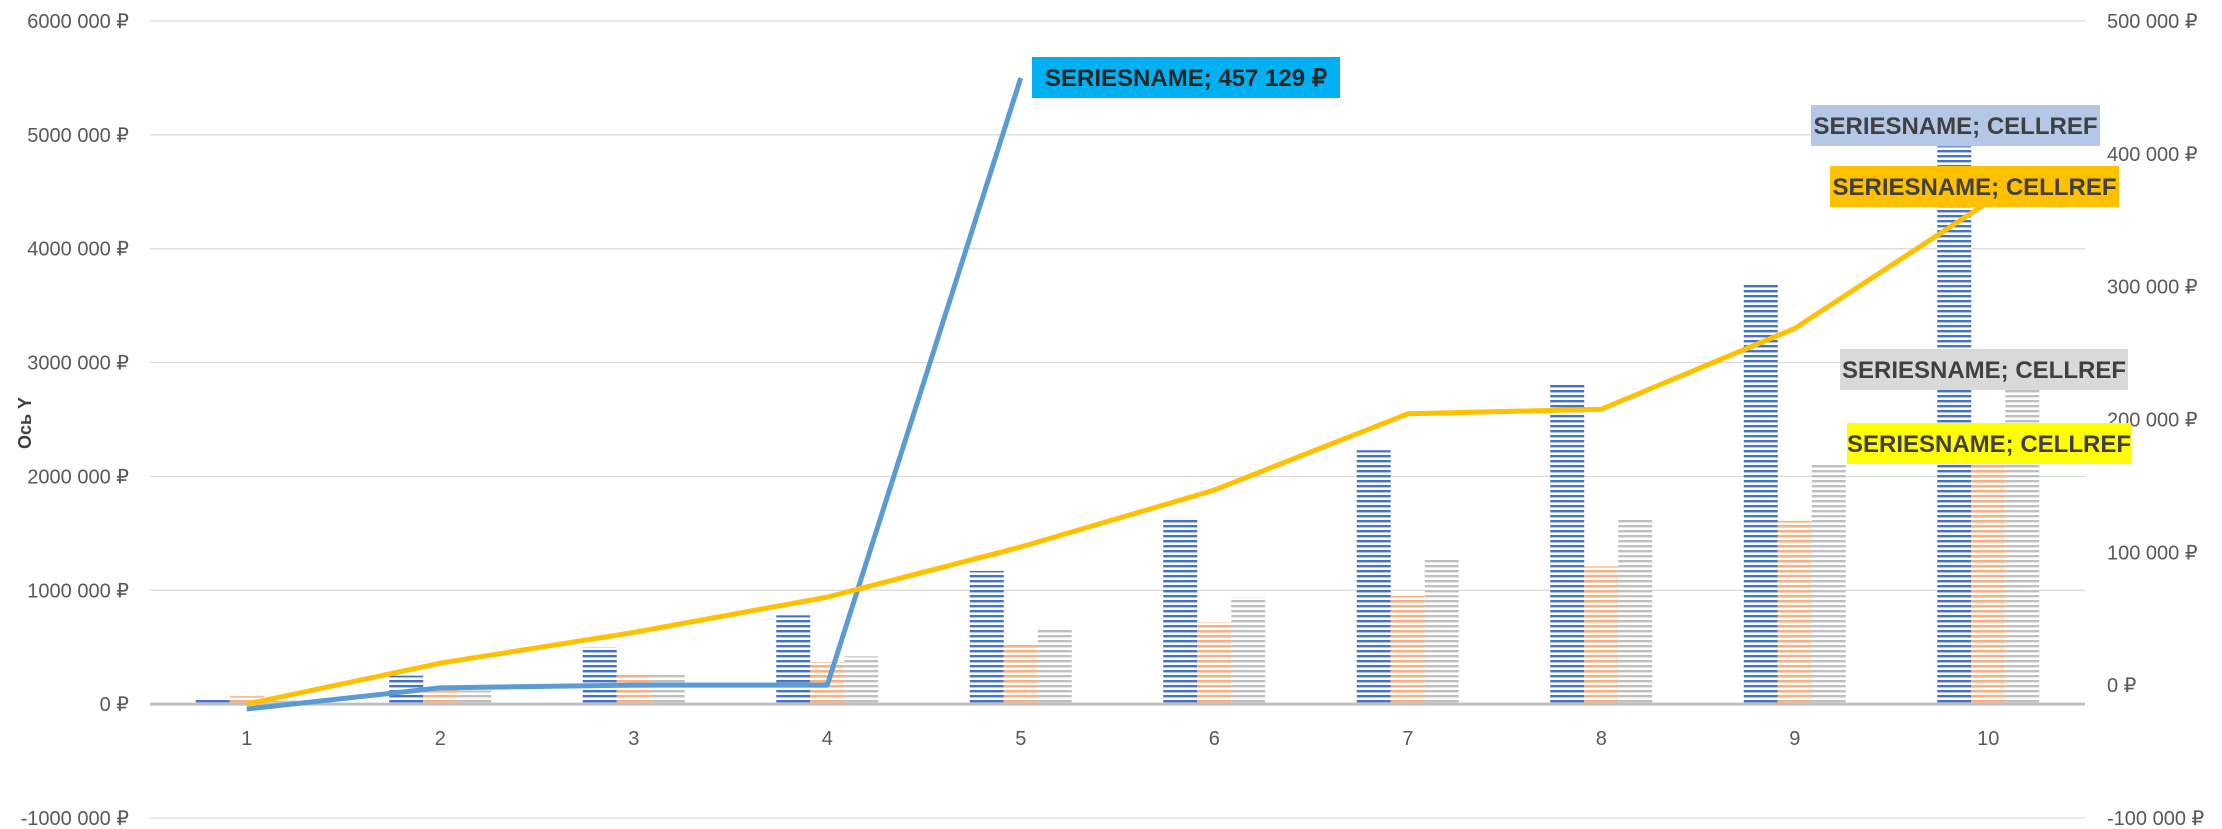  I want to click on y-tick-label: 1000 000 ₽, so click(78, 591).